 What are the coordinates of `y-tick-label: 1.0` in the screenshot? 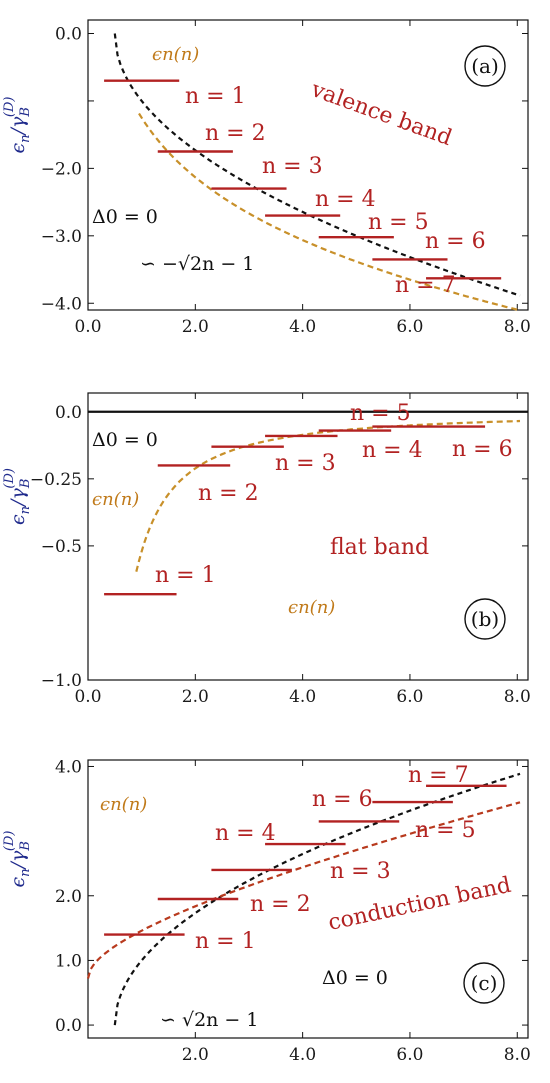 It's located at (68, 961).